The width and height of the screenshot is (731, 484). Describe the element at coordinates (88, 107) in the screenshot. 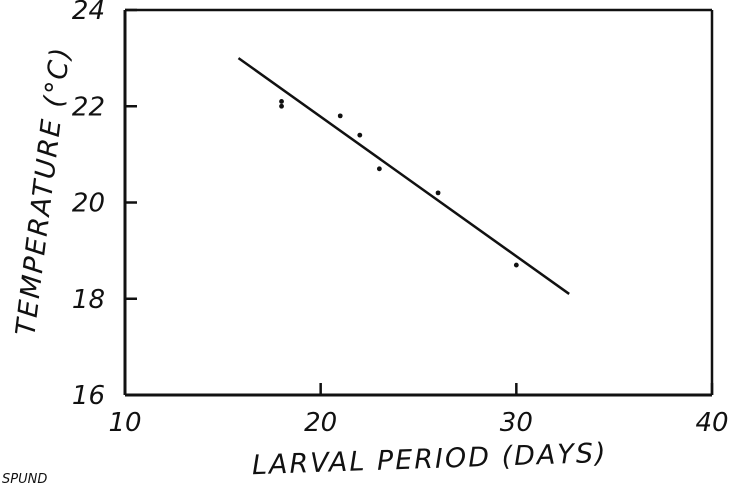

I see `y-tick-label-22: 22` at that location.